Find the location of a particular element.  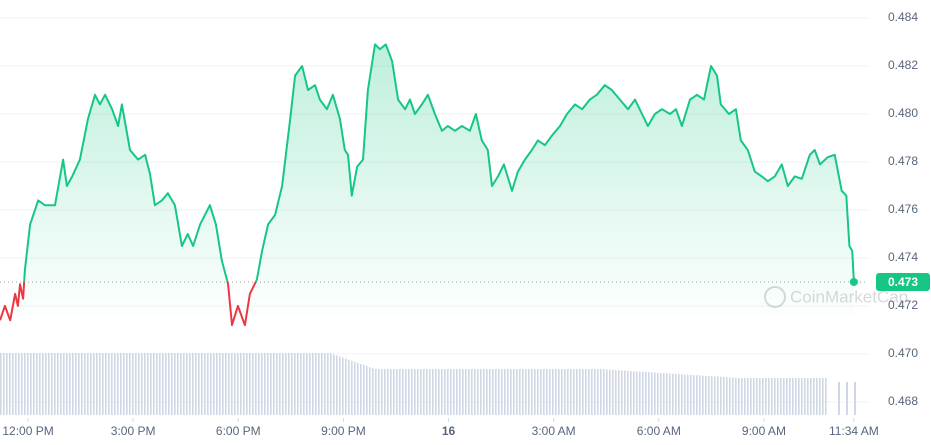

y-tick-label: 0.484 is located at coordinates (903, 17).